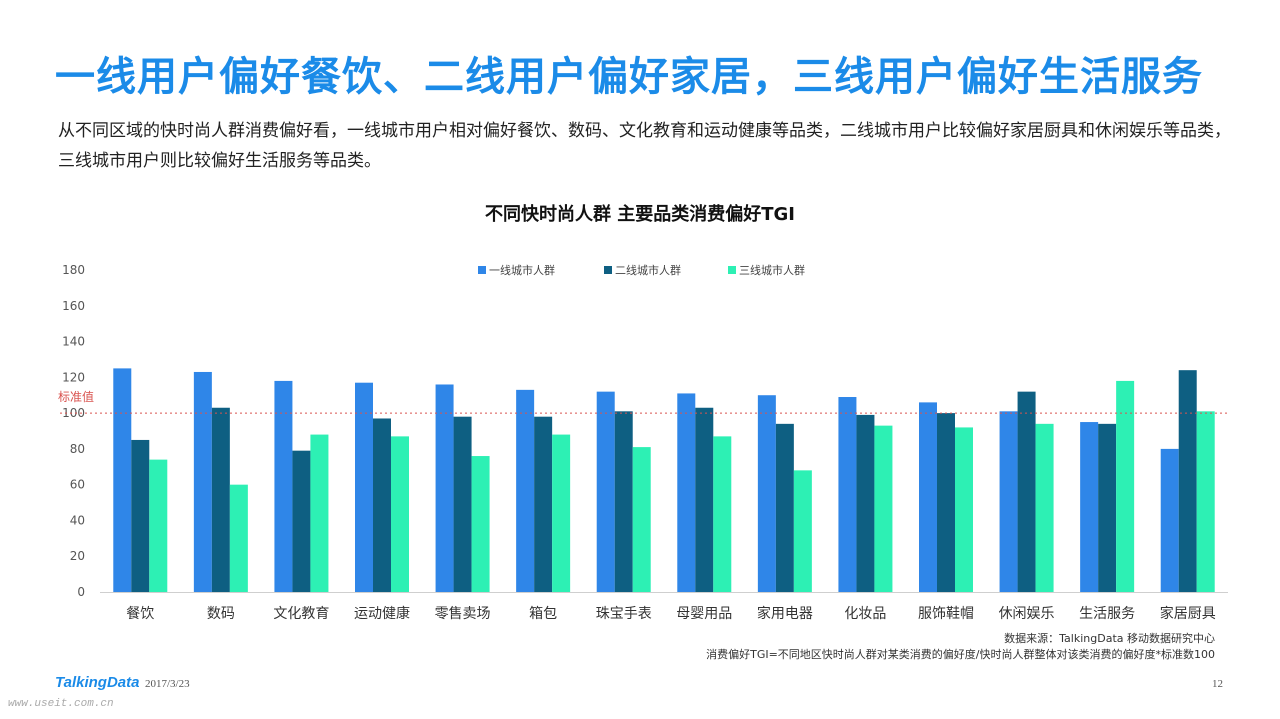 This screenshot has height=719, width=1280. Describe the element at coordinates (785, 613) in the screenshot. I see `x-tick-label: 家用电器` at that location.